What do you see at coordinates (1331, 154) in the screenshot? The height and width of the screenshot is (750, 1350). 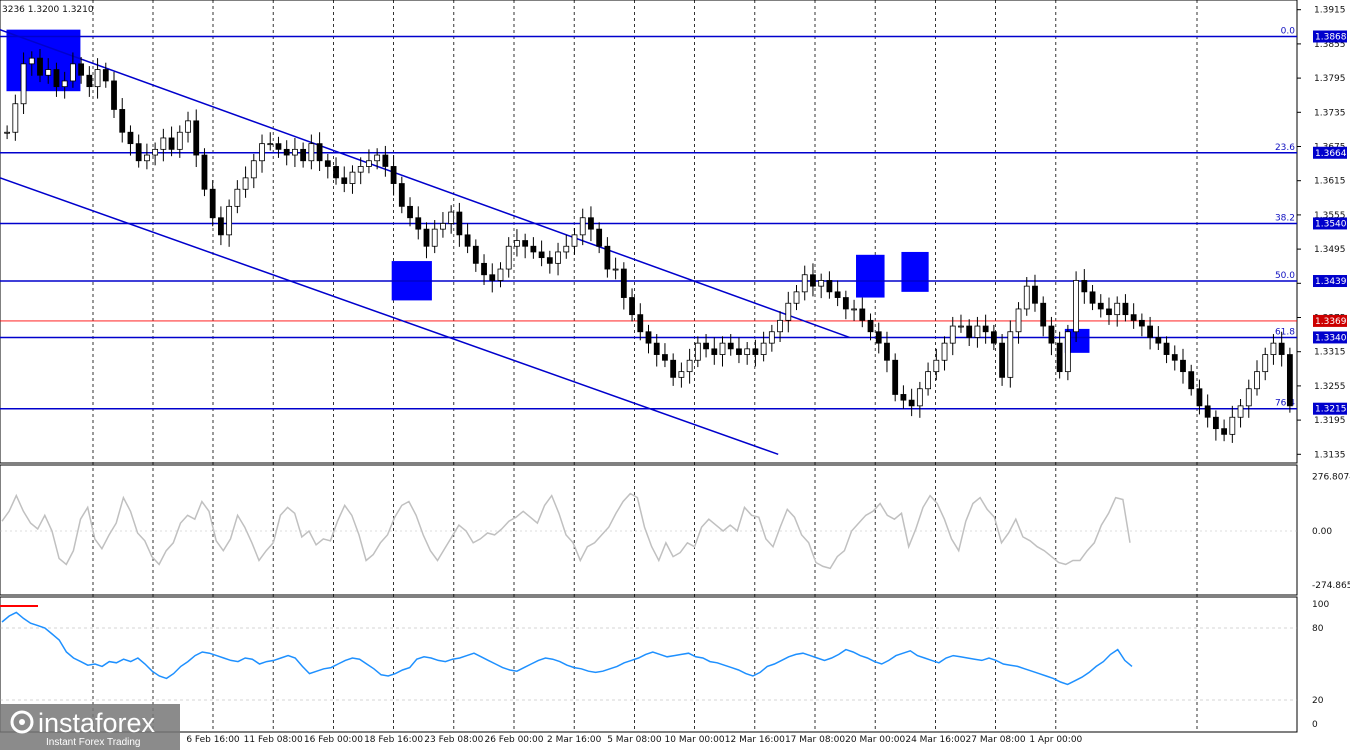 I see `fib-price-label: 1.3664` at bounding box center [1331, 154].